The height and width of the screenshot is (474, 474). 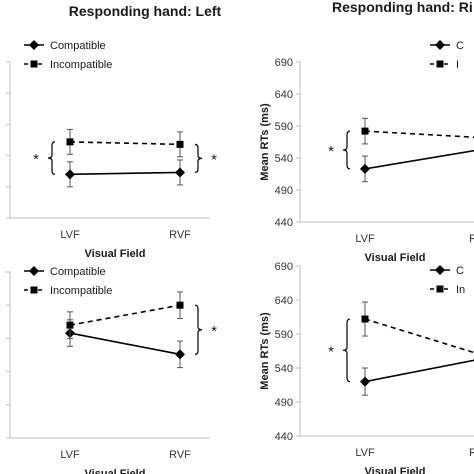 I want to click on series-line-in, so click(x=419, y=336).